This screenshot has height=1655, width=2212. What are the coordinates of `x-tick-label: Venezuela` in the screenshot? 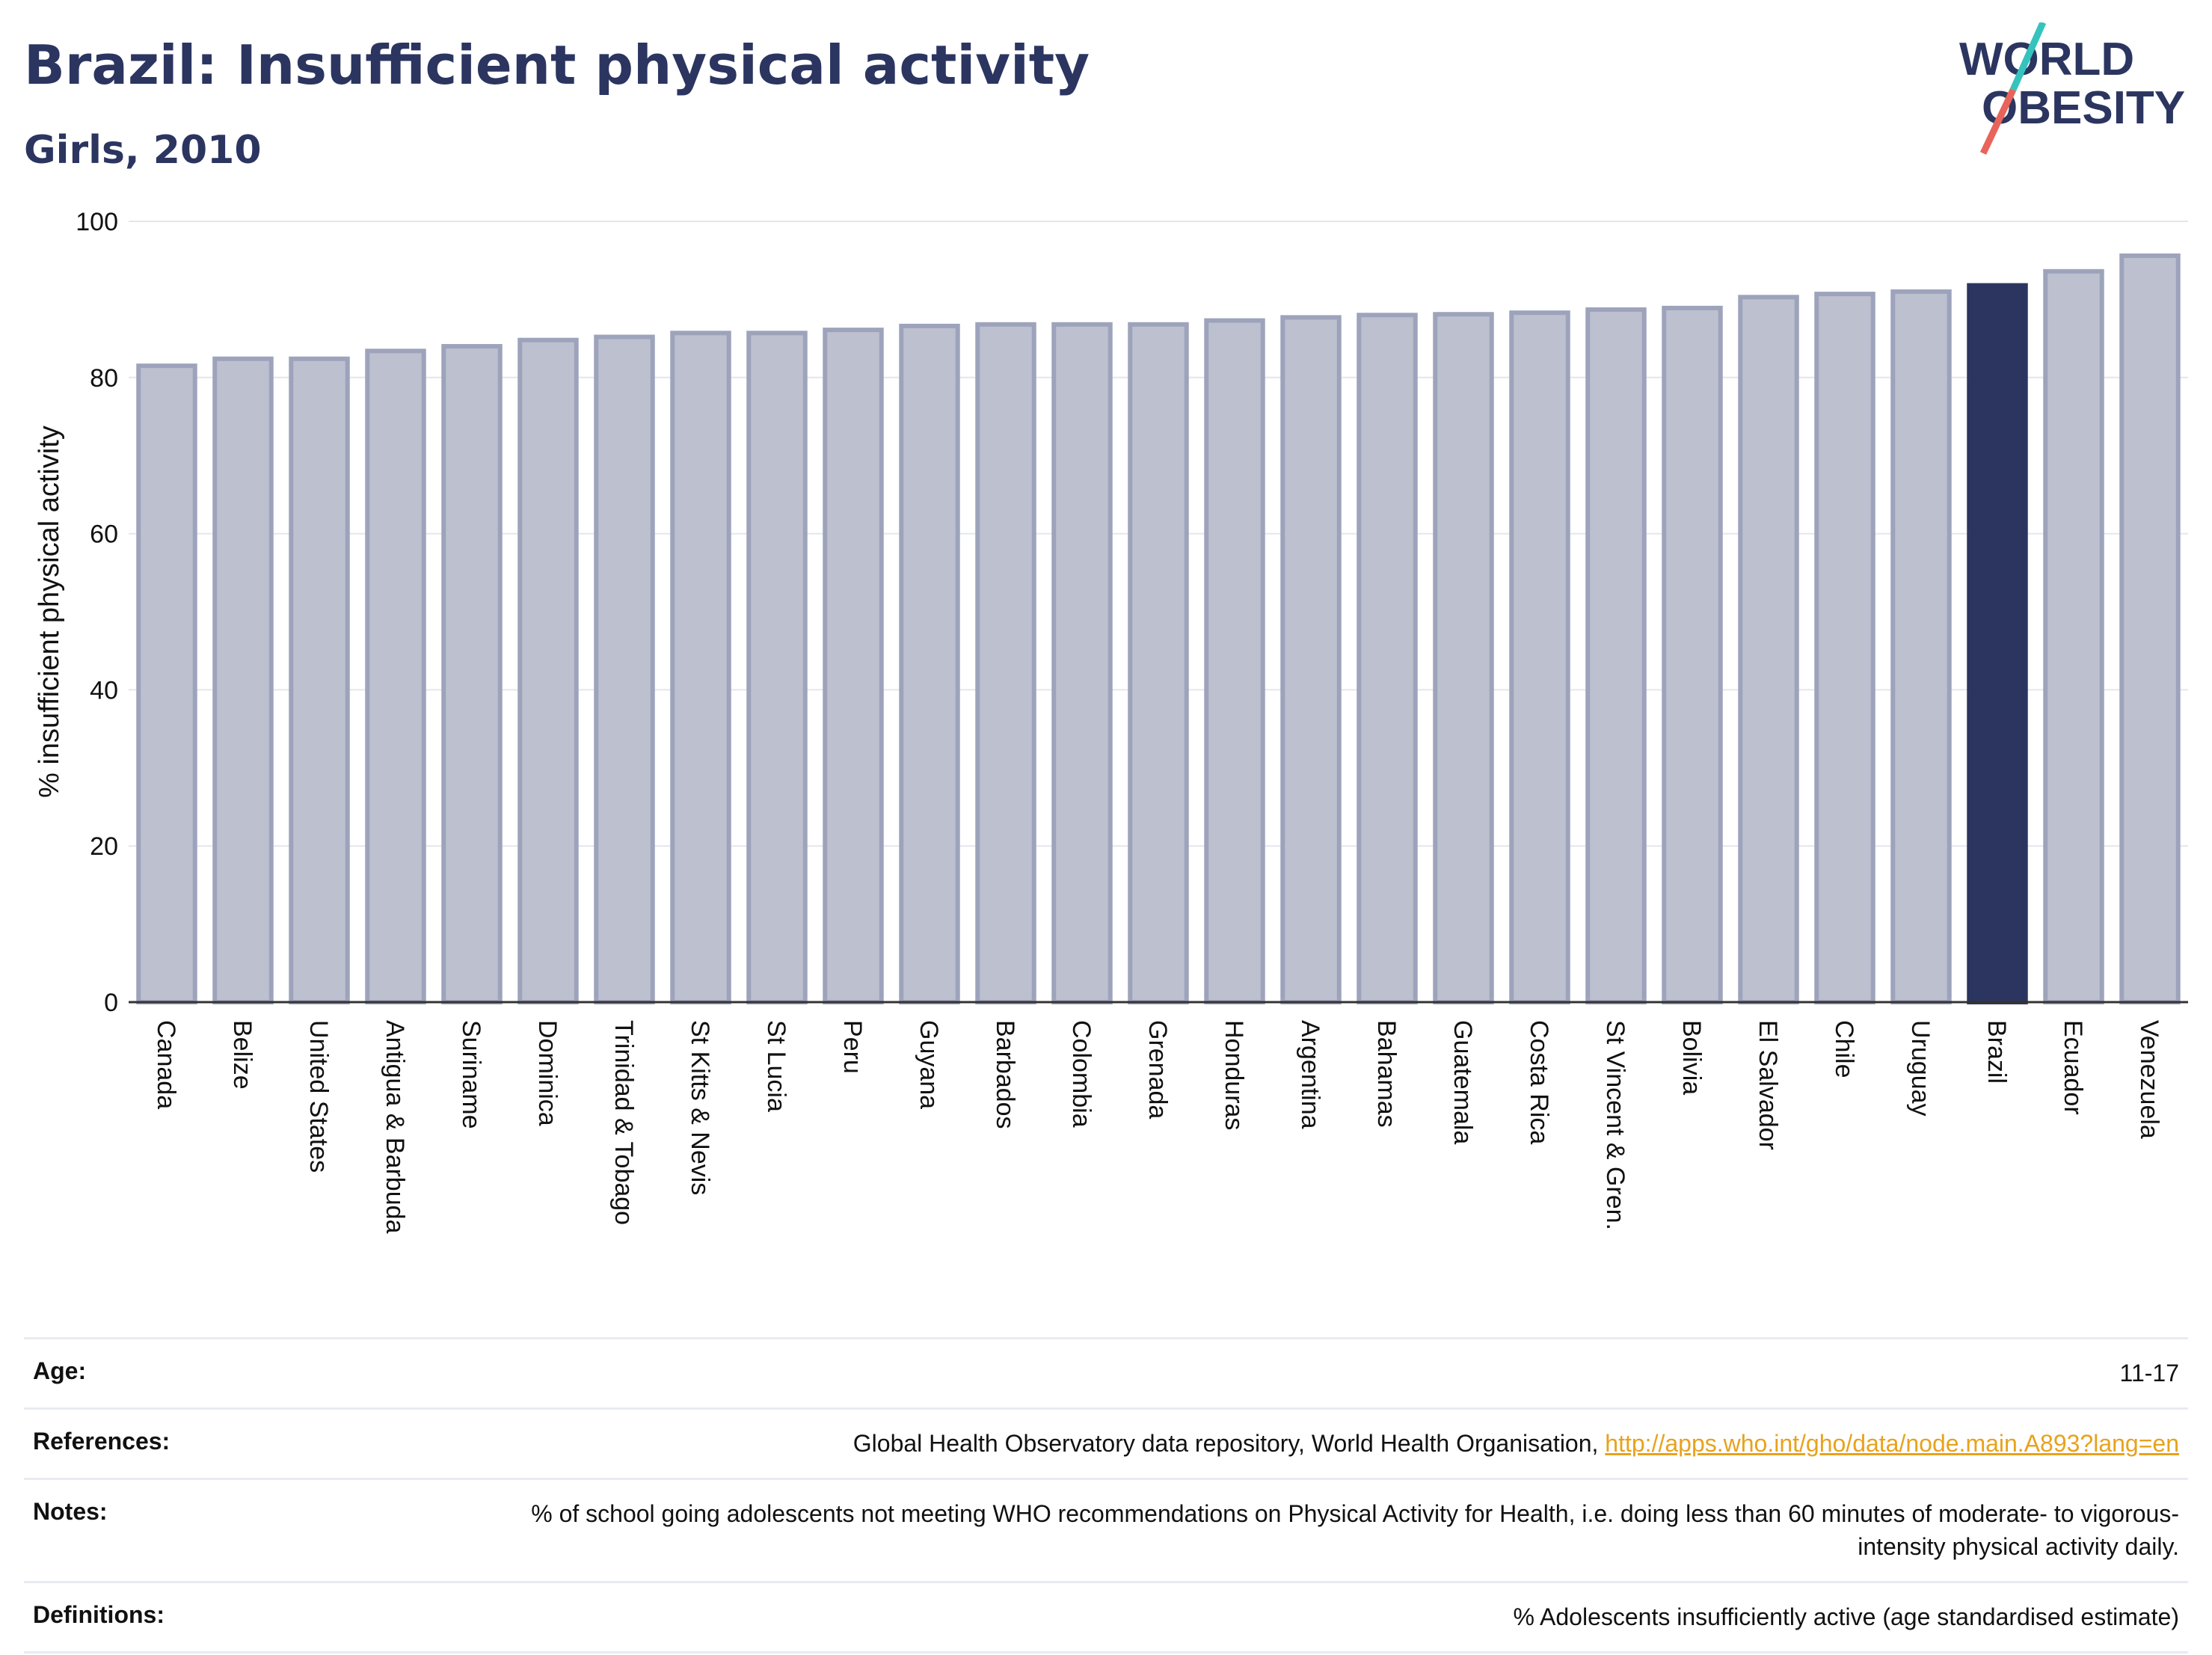 It's located at (2149, 1079).